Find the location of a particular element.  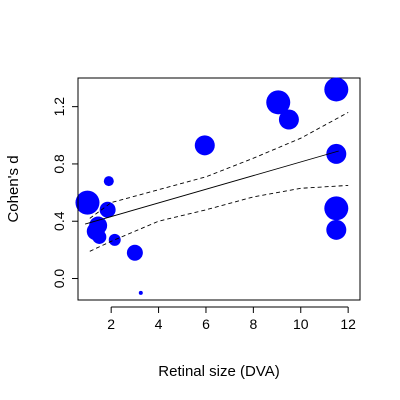

y-tick-label: 0.0 is located at coordinates (59, 279).